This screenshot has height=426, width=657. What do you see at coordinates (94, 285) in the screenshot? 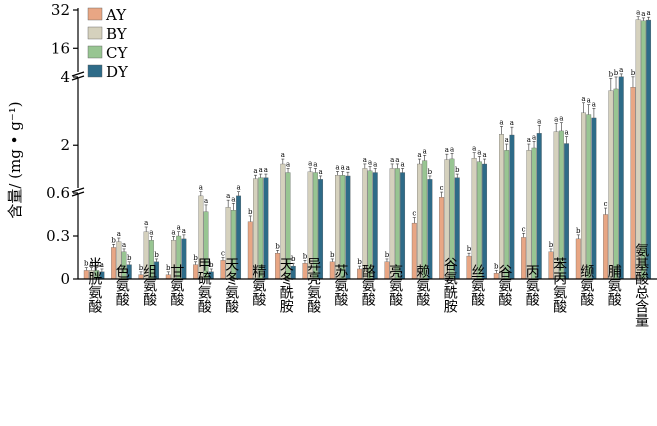
I see `x-tick-label: 半胱氨酸` at bounding box center [94, 285].